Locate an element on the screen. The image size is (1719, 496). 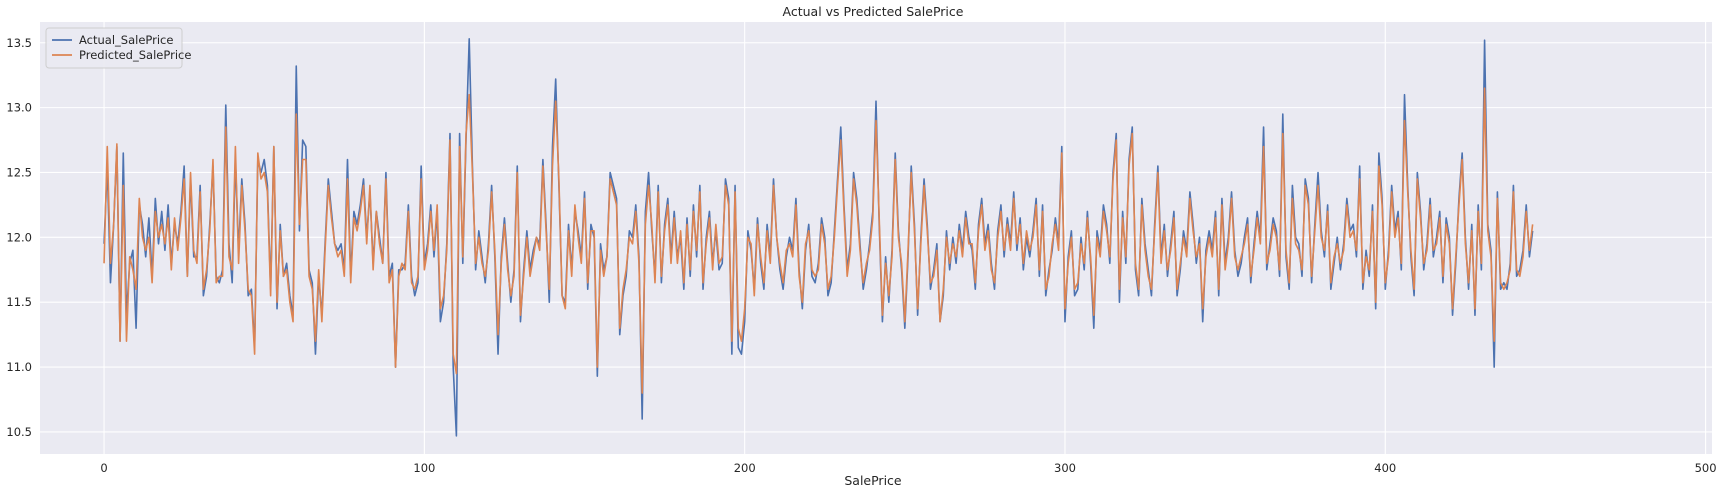
x-tick-label: 500 is located at coordinates (1706, 468).